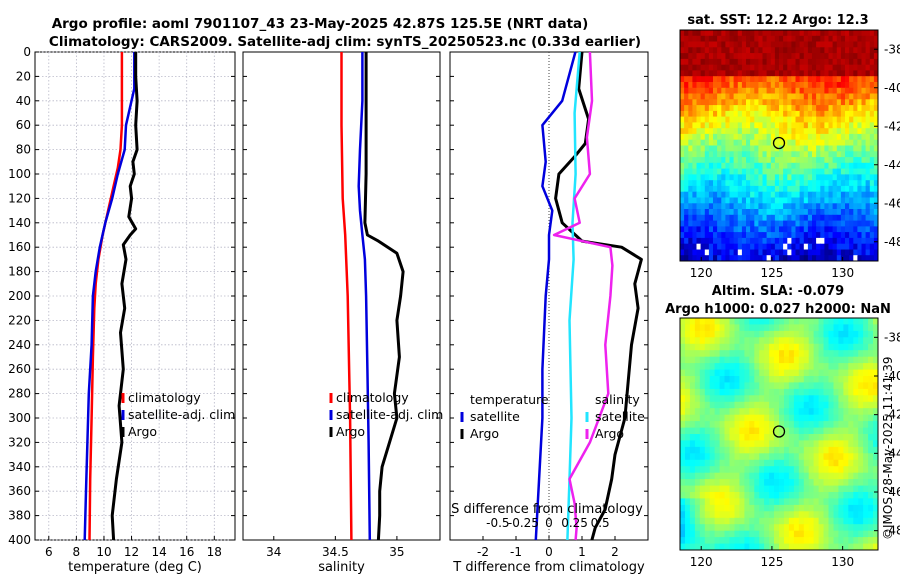  Describe the element at coordinates (19, 198) in the screenshot. I see `y-tick-label: 120` at that location.